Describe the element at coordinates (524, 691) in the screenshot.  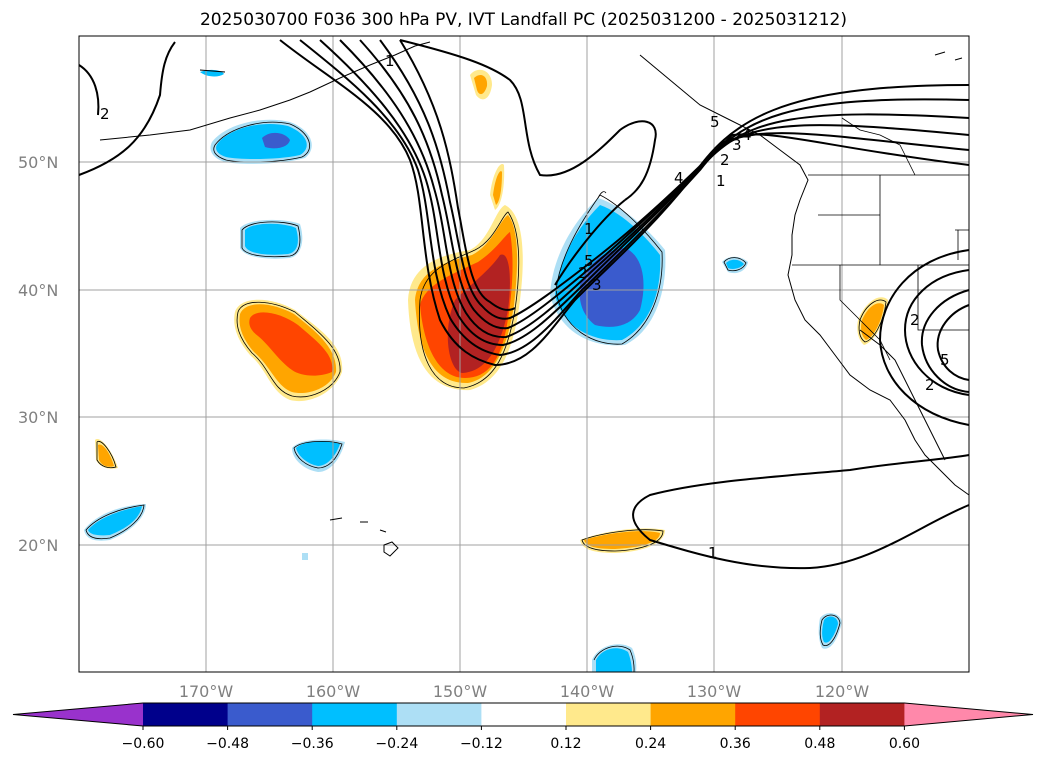
I see `longitude-labels: 170°W 160°W 150°W 140°W 130°W 120°W` at that location.